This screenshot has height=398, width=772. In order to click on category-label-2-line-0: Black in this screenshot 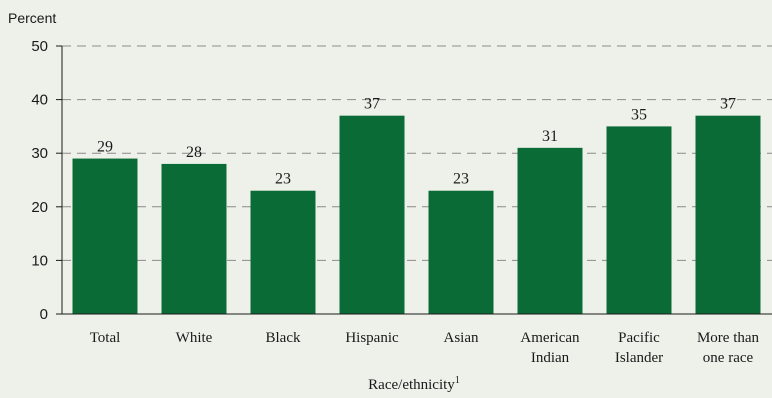, I will do `click(283, 338)`.